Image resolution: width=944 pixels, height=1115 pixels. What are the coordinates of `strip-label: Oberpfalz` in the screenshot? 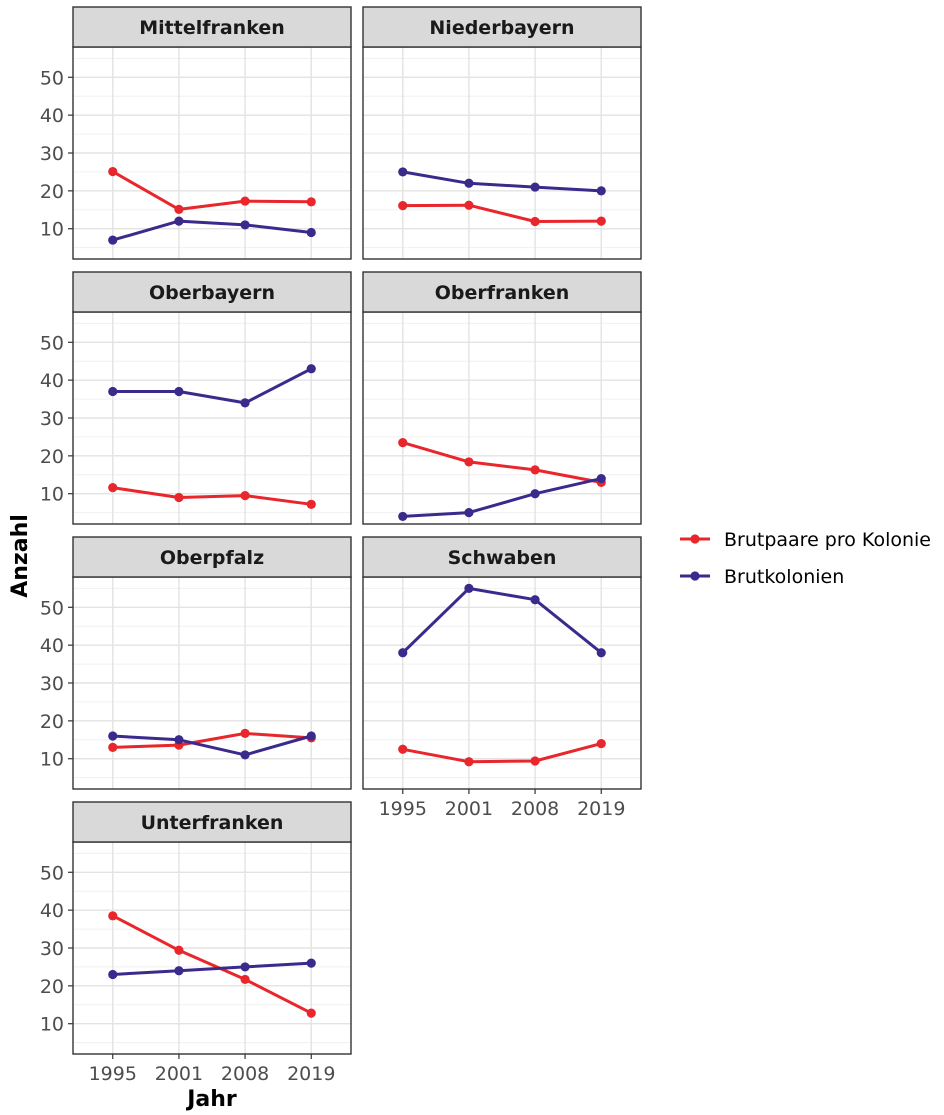 It's located at (212, 558).